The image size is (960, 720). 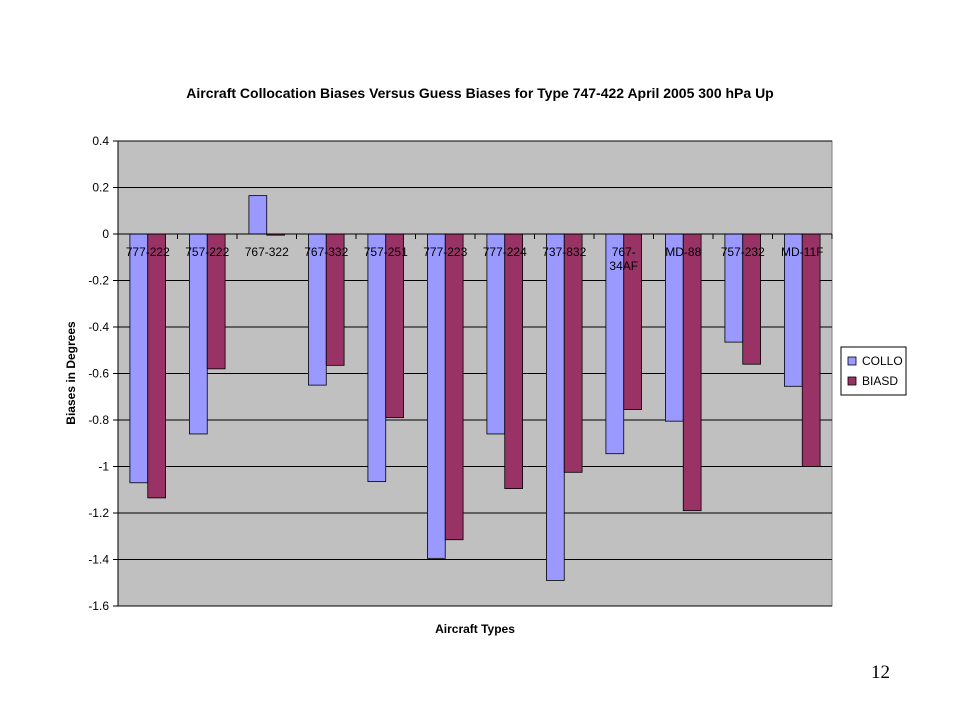 What do you see at coordinates (98, 374) in the screenshot?
I see `y-tick-label: -0.6` at bounding box center [98, 374].